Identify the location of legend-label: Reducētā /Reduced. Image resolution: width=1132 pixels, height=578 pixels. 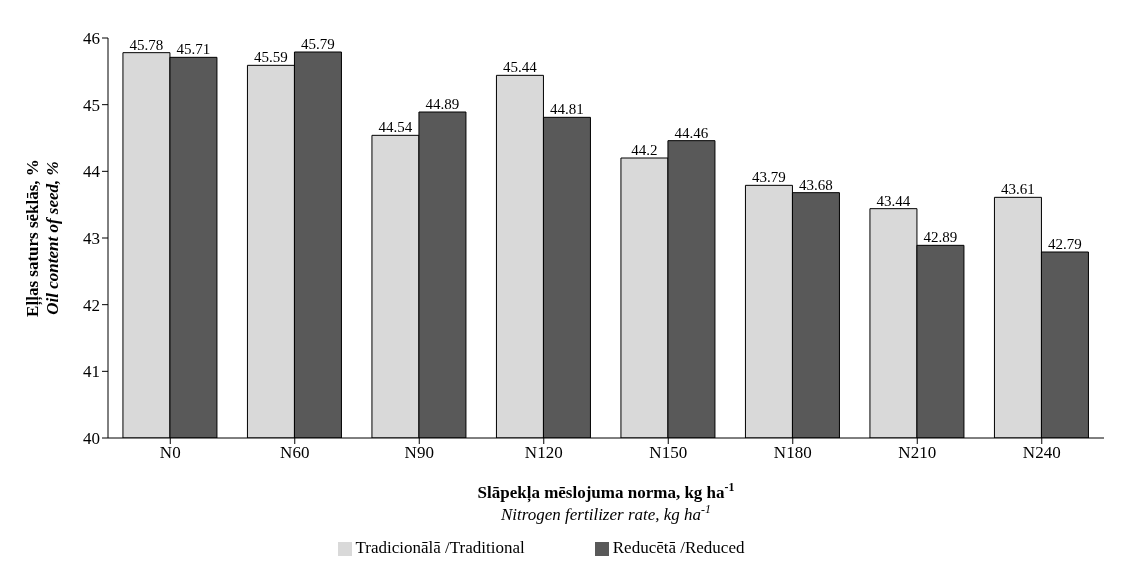
(678, 547).